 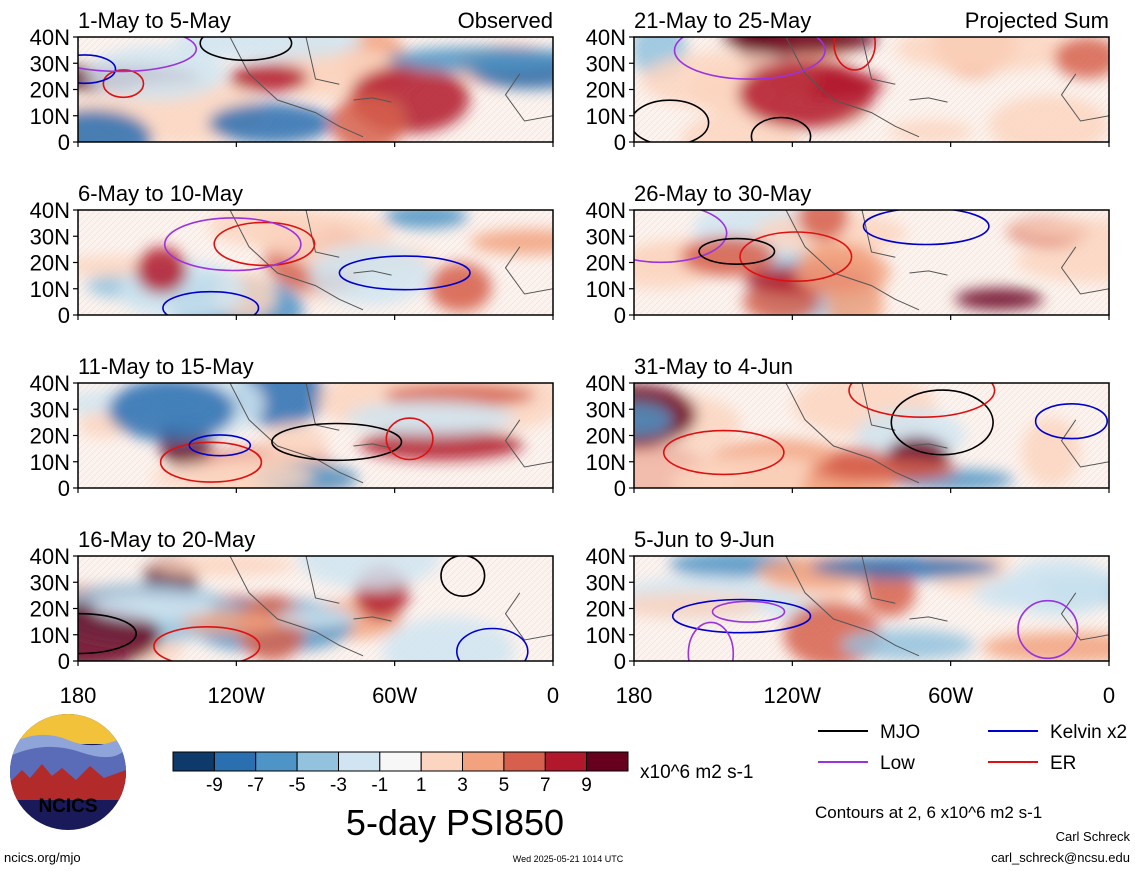 What do you see at coordinates (545, 785) in the screenshot?
I see `colorbar-label: 7` at bounding box center [545, 785].